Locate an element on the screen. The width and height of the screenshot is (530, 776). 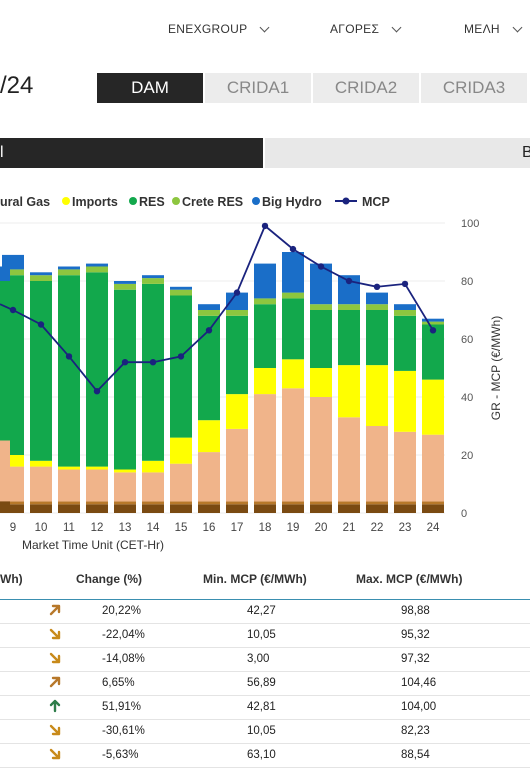
x-tick-label: 17 is located at coordinates (237, 528).